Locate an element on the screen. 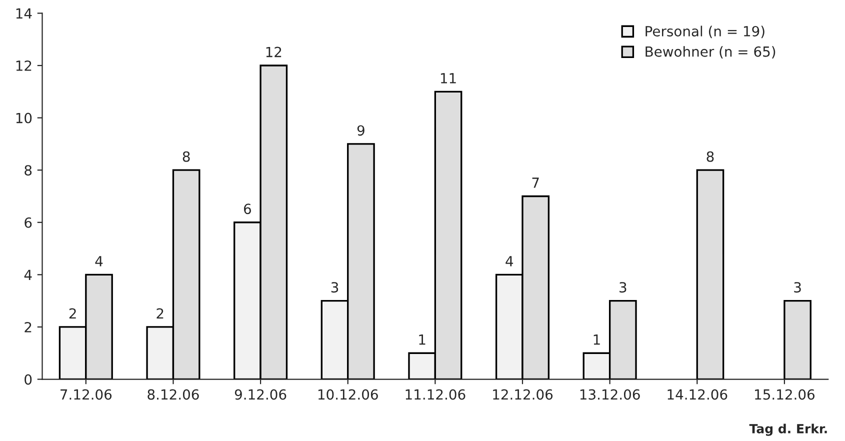  x-tick-label: 15.12.06 is located at coordinates (784, 394).